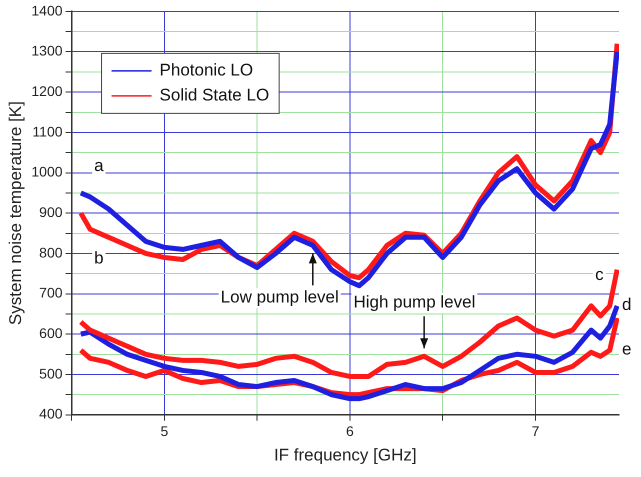  Describe the element at coordinates (51, 373) in the screenshot. I see `y-tick-label: 500` at that location.